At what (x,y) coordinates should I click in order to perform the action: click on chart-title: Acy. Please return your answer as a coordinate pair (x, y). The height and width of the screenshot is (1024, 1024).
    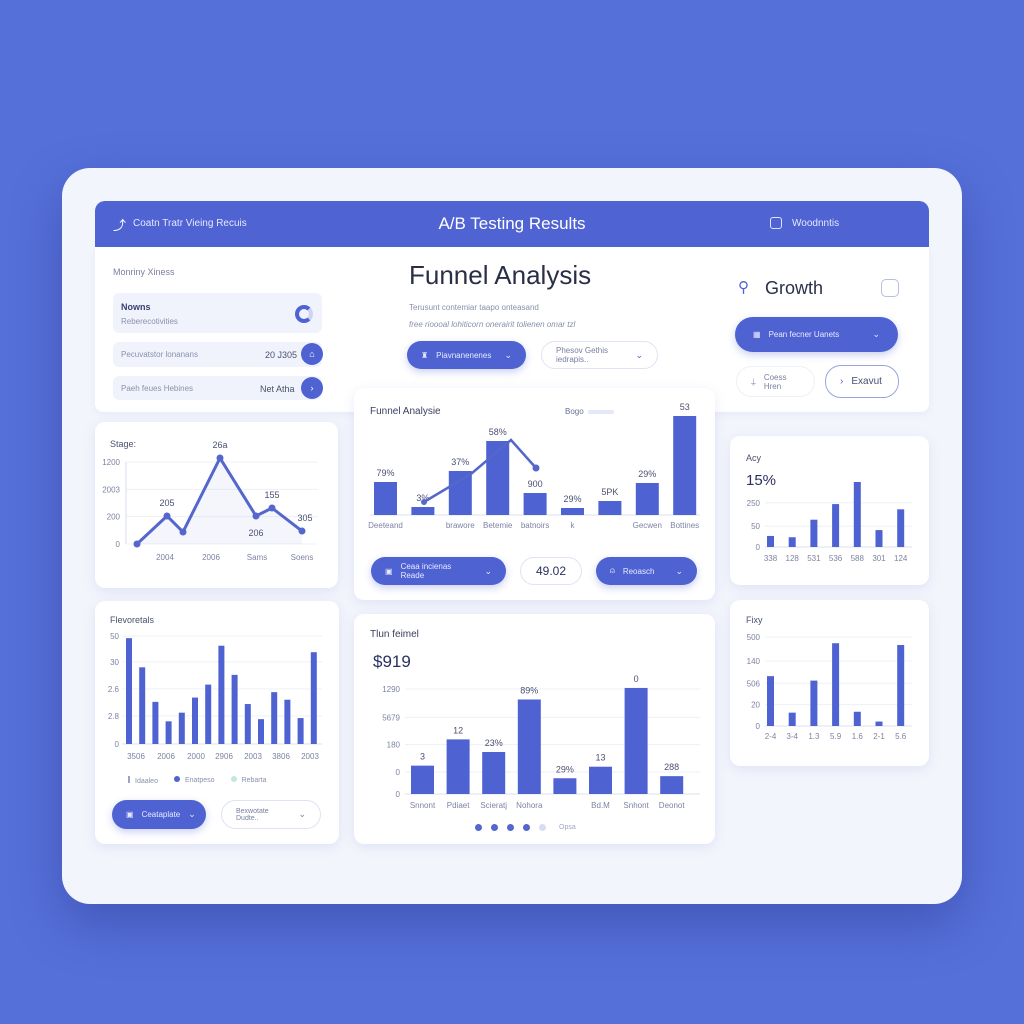
    Looking at the image, I should click on (754, 458).